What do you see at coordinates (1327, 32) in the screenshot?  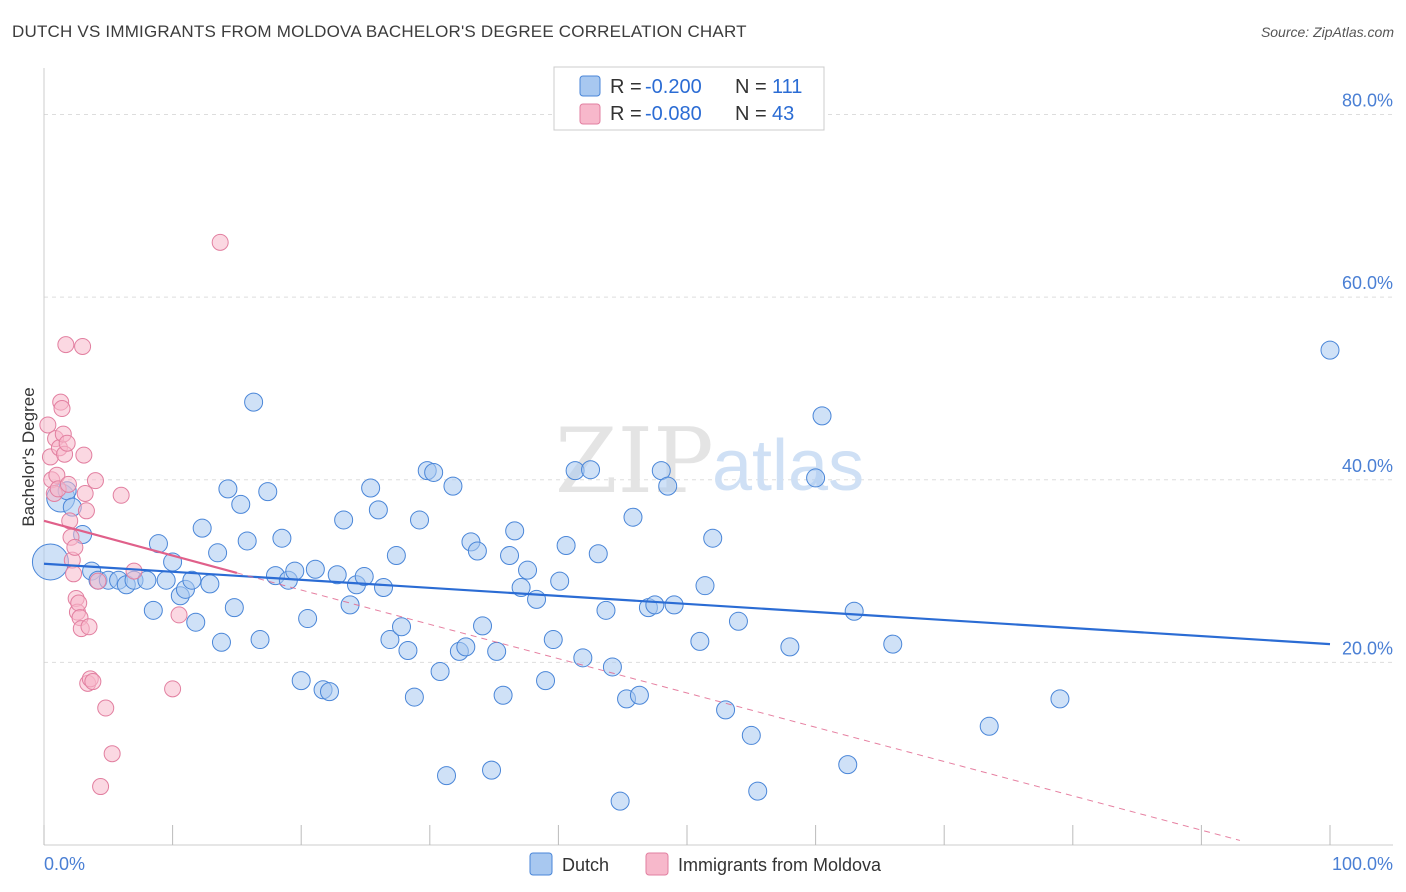 I see `source-credit: Source: ZipAtlas.com` at bounding box center [1327, 32].